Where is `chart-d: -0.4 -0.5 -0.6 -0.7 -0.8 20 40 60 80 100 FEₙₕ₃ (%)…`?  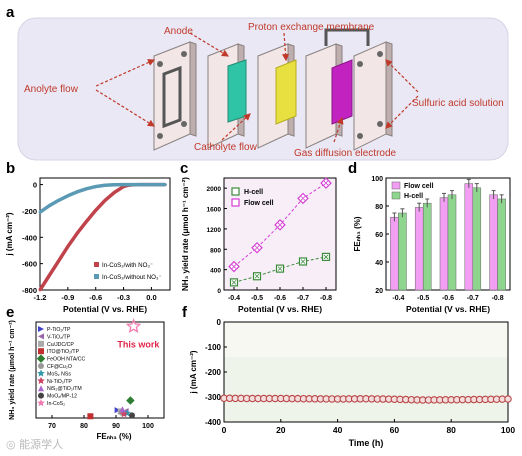
chart-d: -0.4 -0.5 -0.6 -0.7 -0.8 20 40 60 80 100 FEₙₕ₃ (%)… is located at coordinates (432, 245).